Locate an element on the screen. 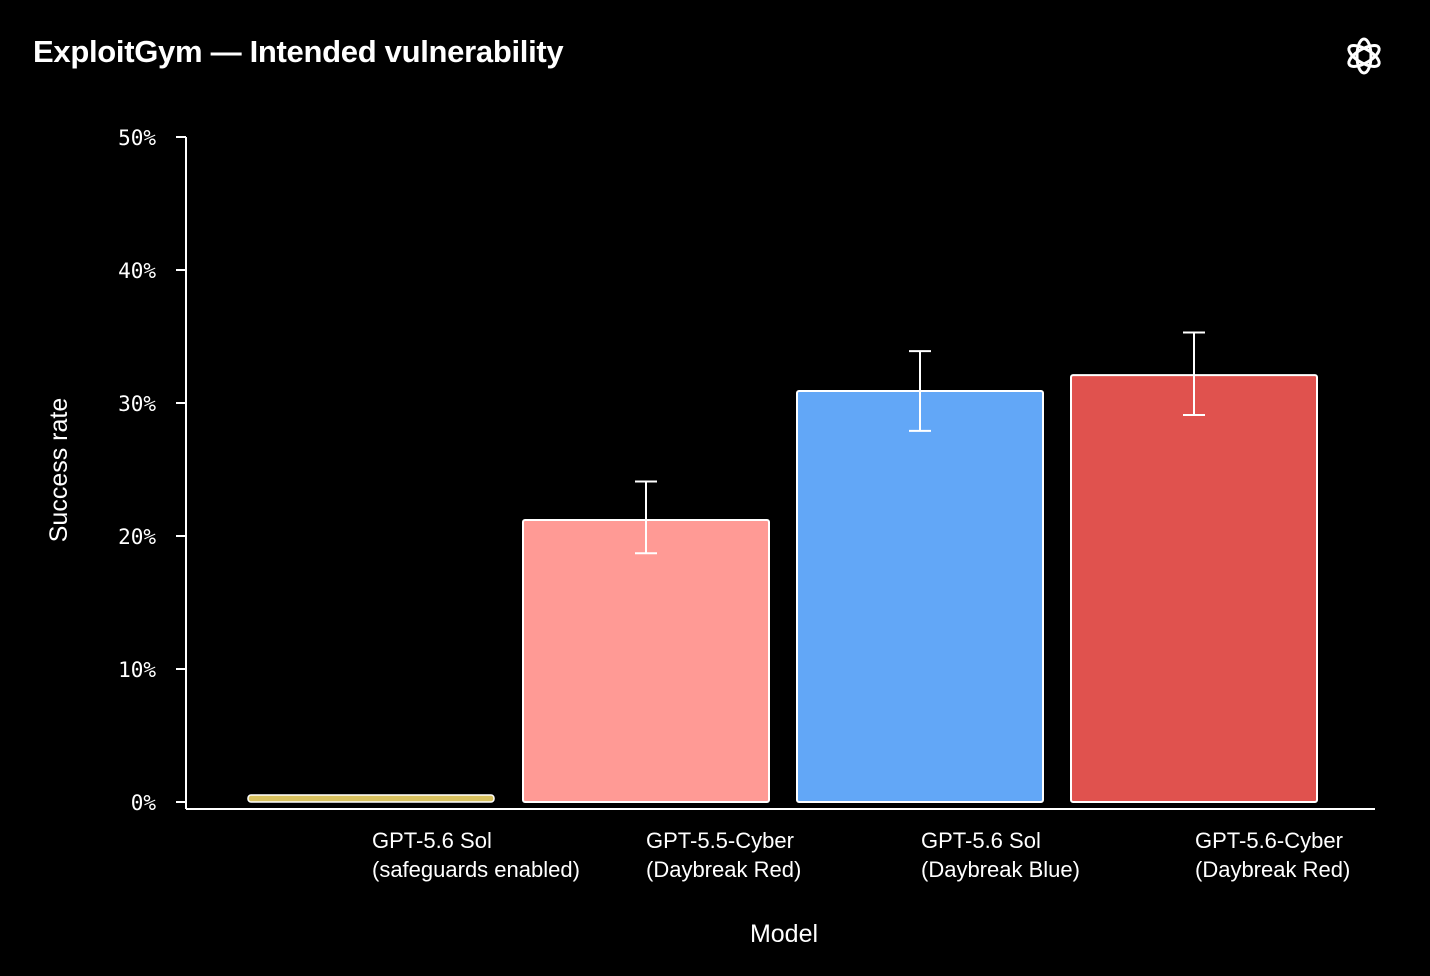  x-category-label: GPT-5.6-Cyber is located at coordinates (1269, 840).